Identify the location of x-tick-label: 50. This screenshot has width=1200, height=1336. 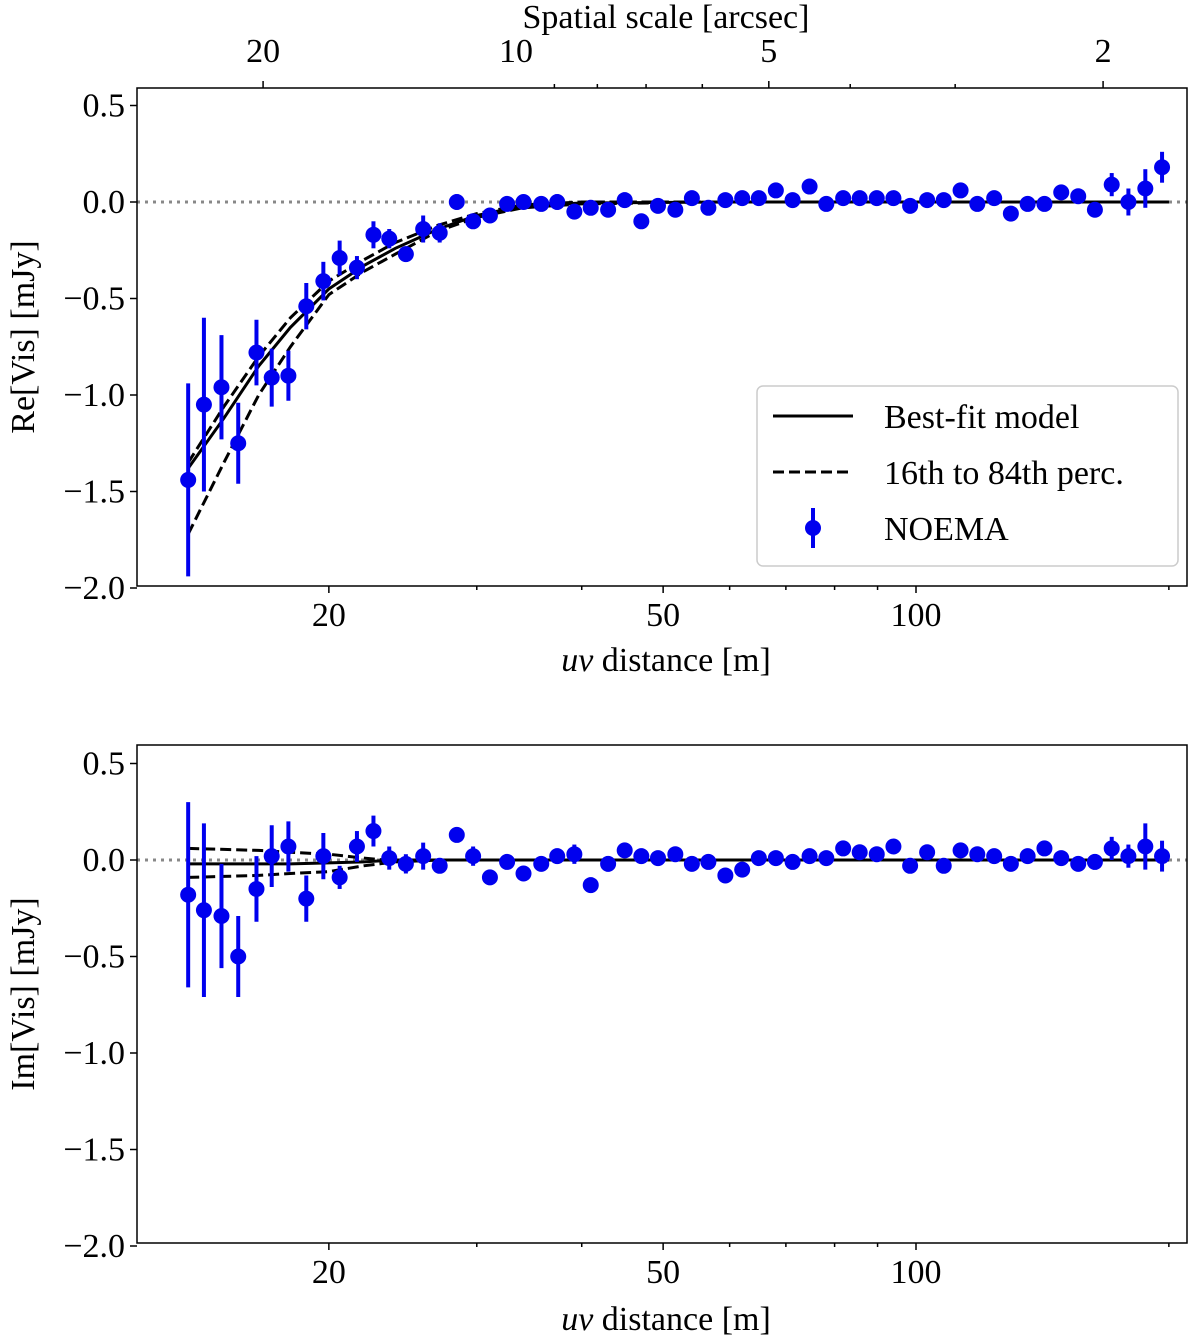
(663, 615).